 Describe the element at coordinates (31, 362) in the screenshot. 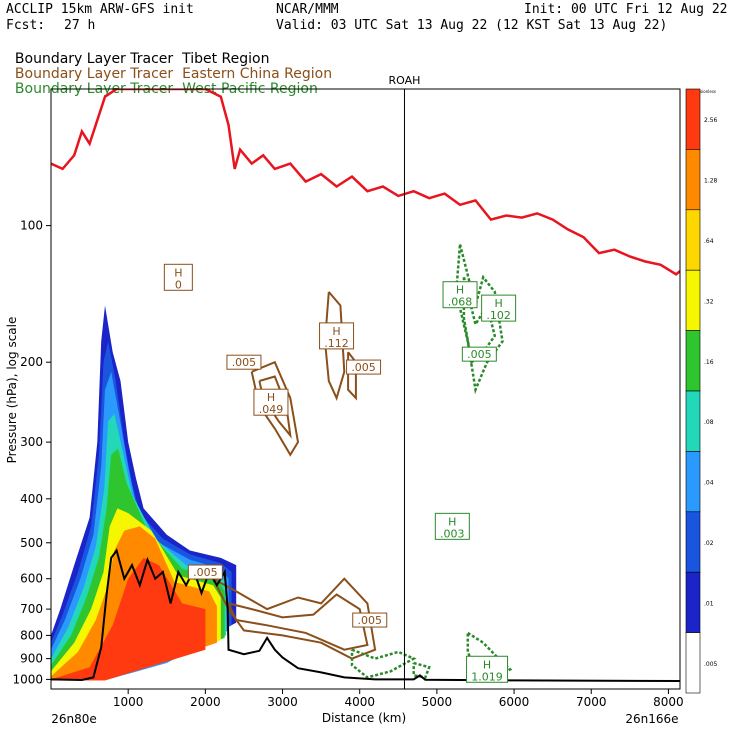

I see `y-tick-label: 200` at that location.